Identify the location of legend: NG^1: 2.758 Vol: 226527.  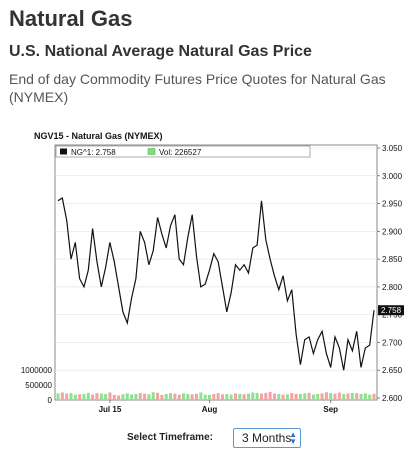
(183, 151).